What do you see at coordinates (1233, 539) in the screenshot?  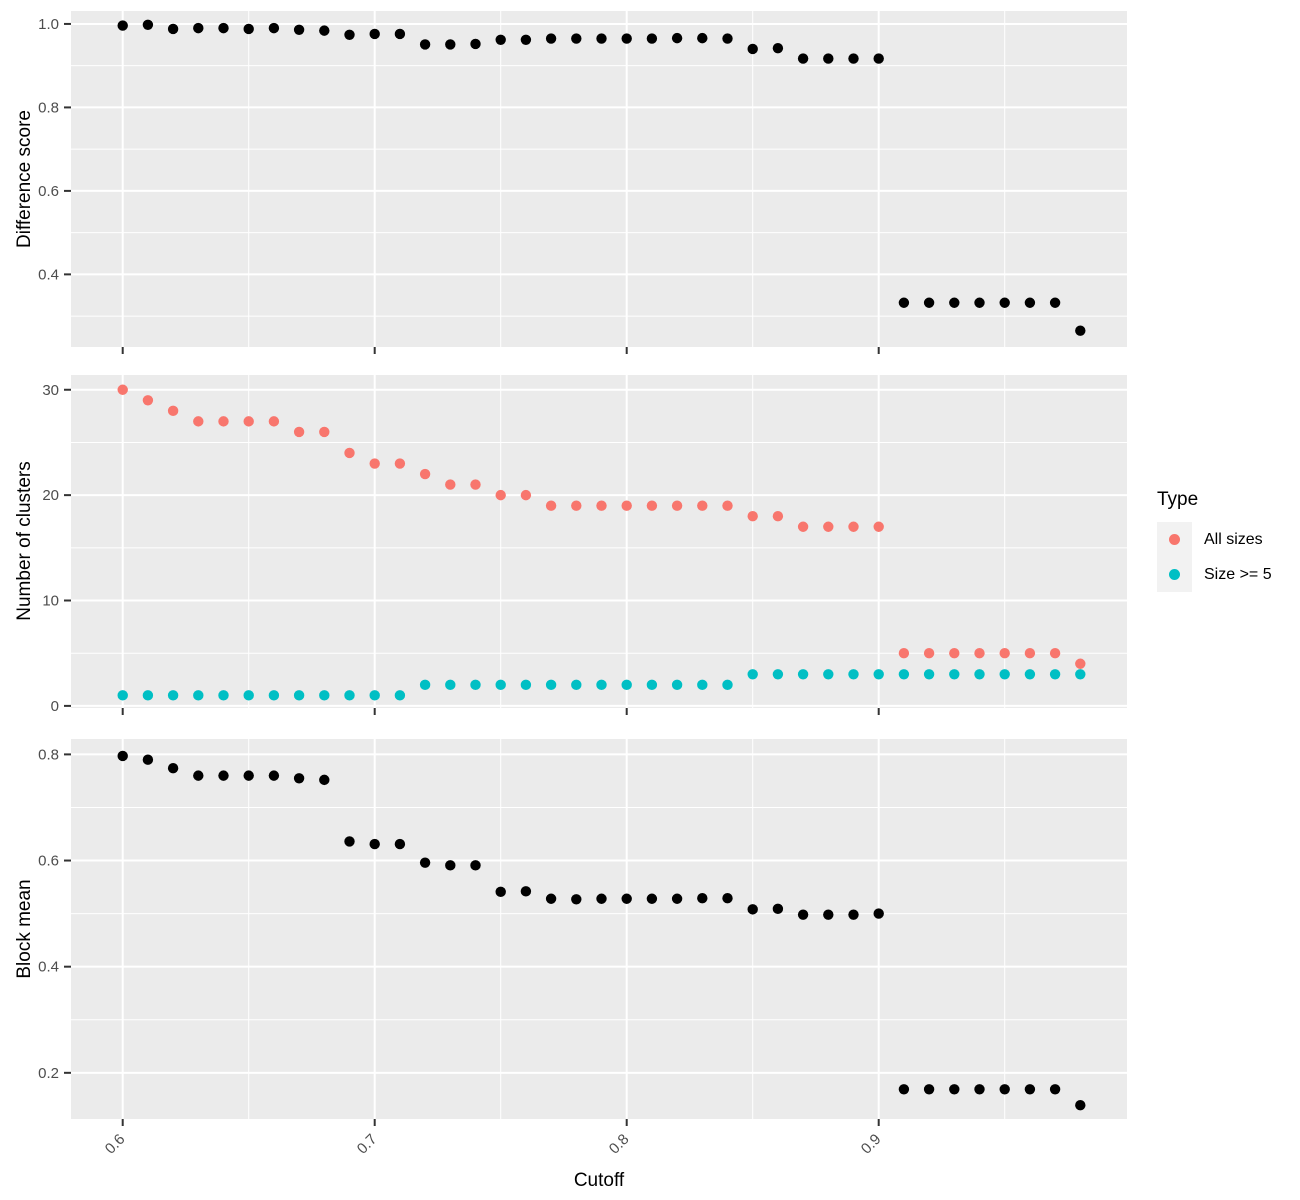 I see `legend-label-all-sizes: All sizes` at bounding box center [1233, 539].